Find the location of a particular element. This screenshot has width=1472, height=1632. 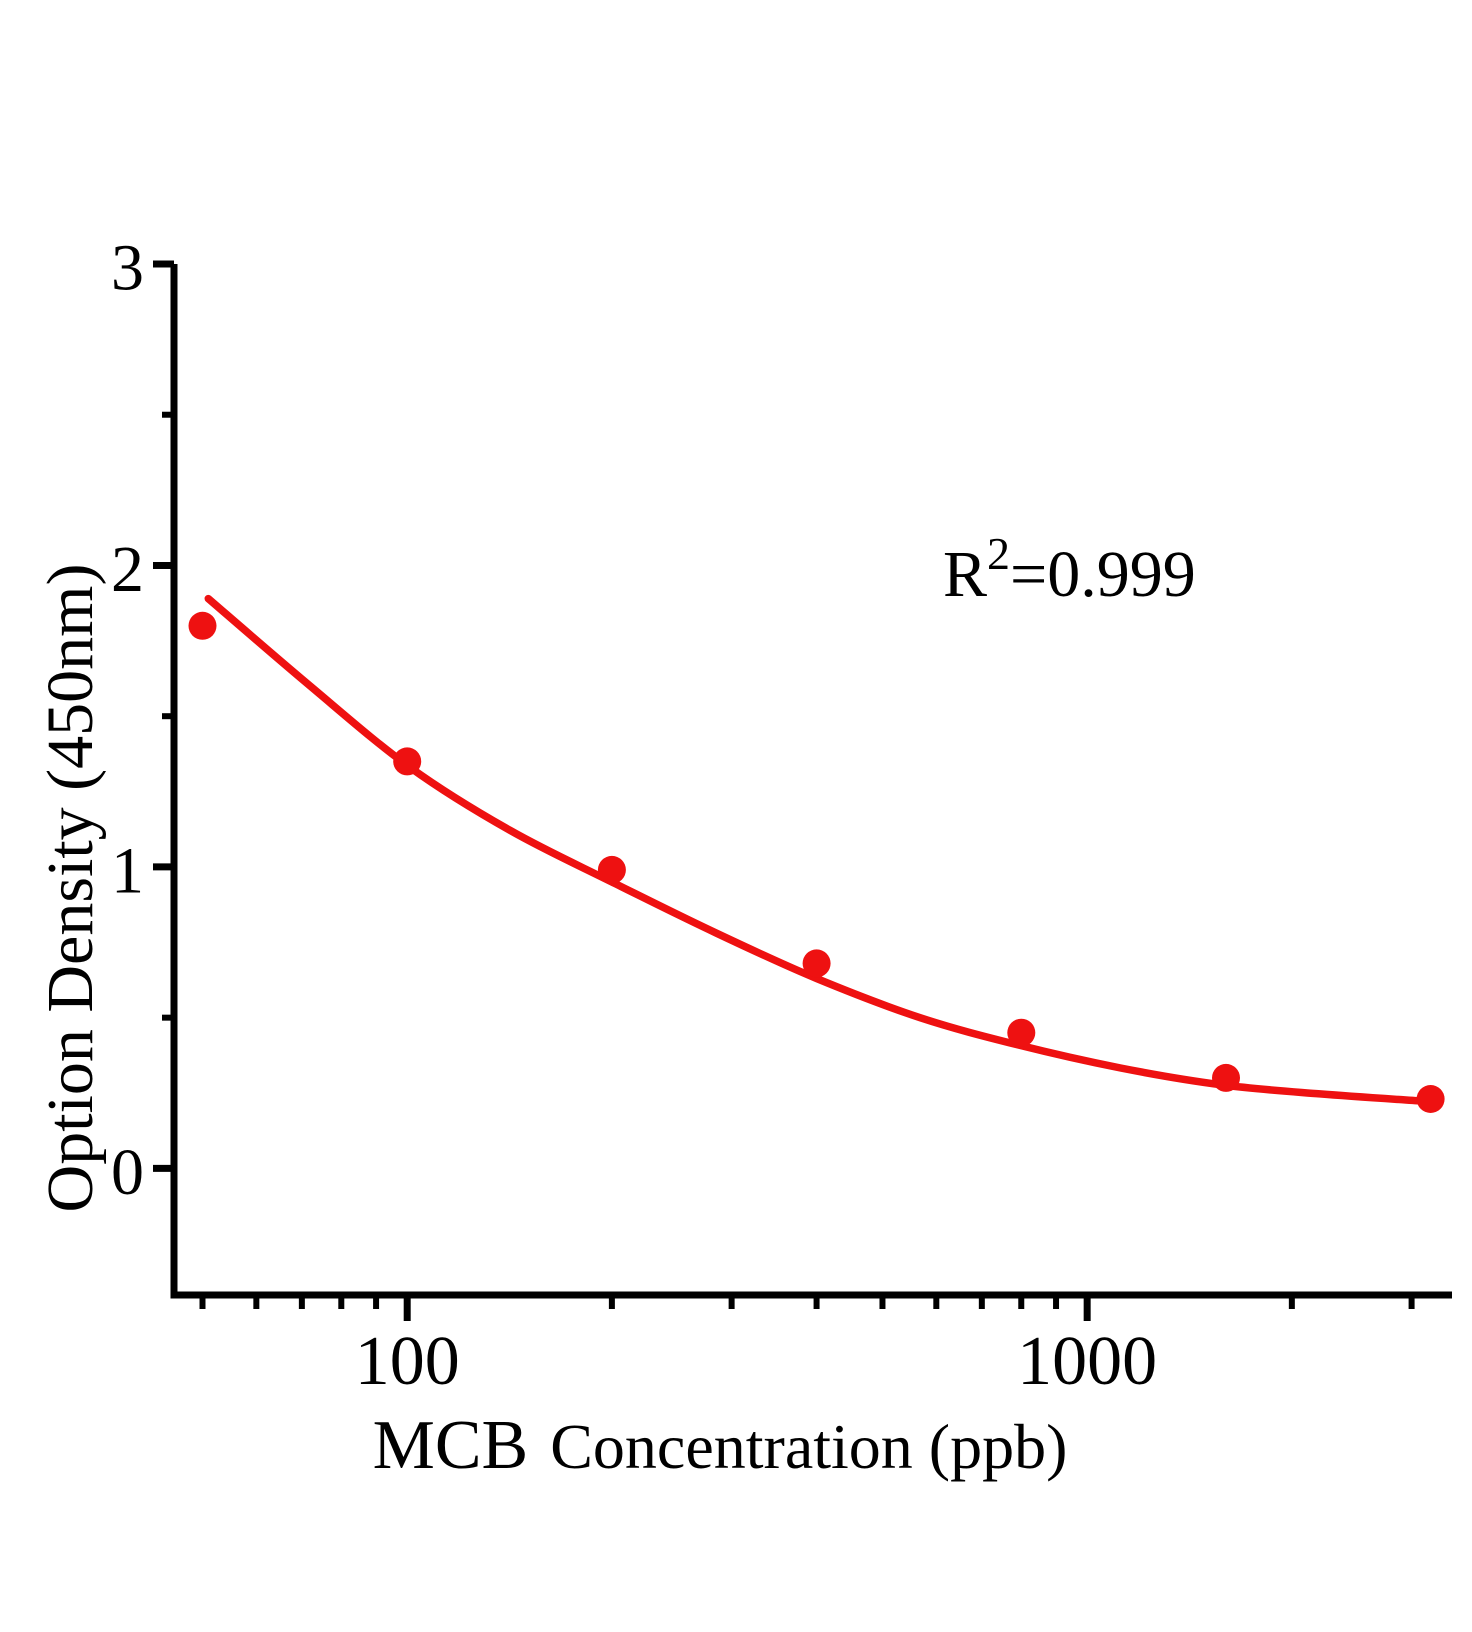

y-tick-label: 3 is located at coordinates (127, 268).